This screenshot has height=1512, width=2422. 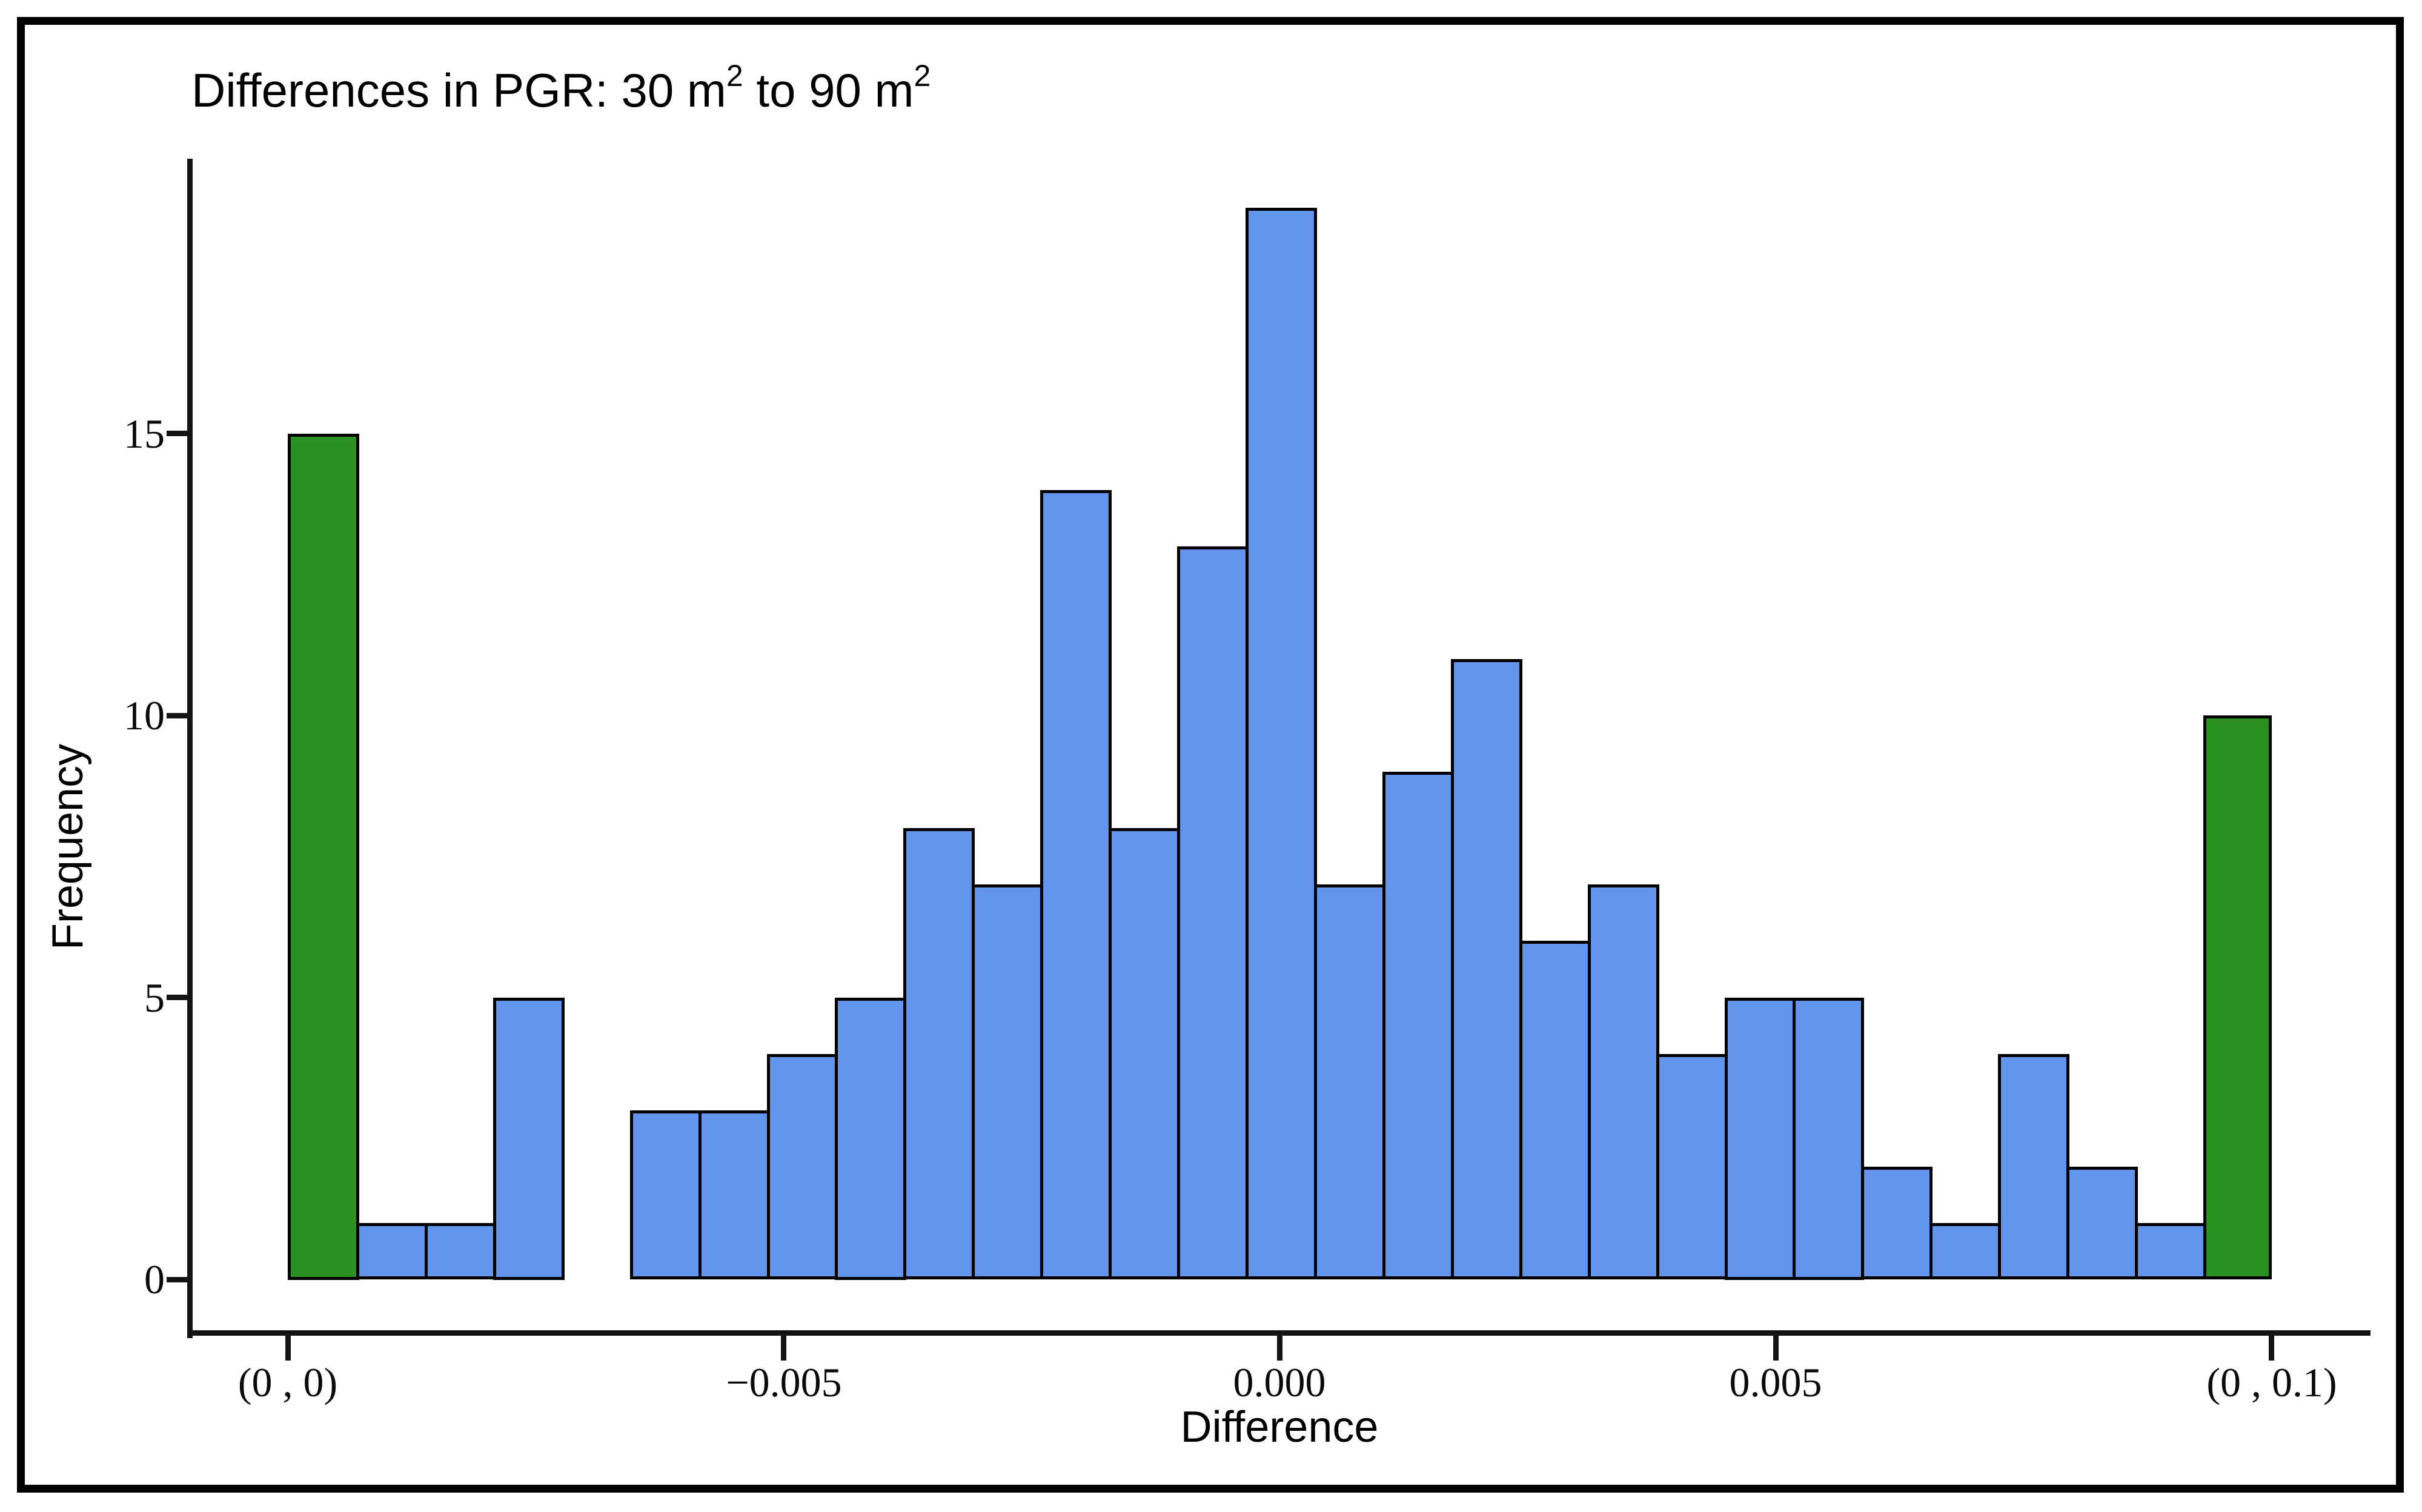 What do you see at coordinates (1279, 1427) in the screenshot?
I see `x-axis-title: Difference` at bounding box center [1279, 1427].